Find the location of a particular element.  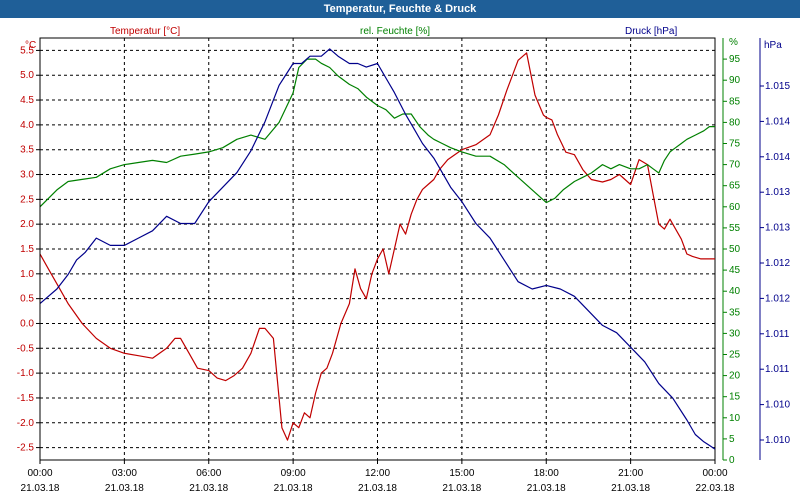

window-title: Temperatur, Feuchte & Druck is located at coordinates (400, 9).